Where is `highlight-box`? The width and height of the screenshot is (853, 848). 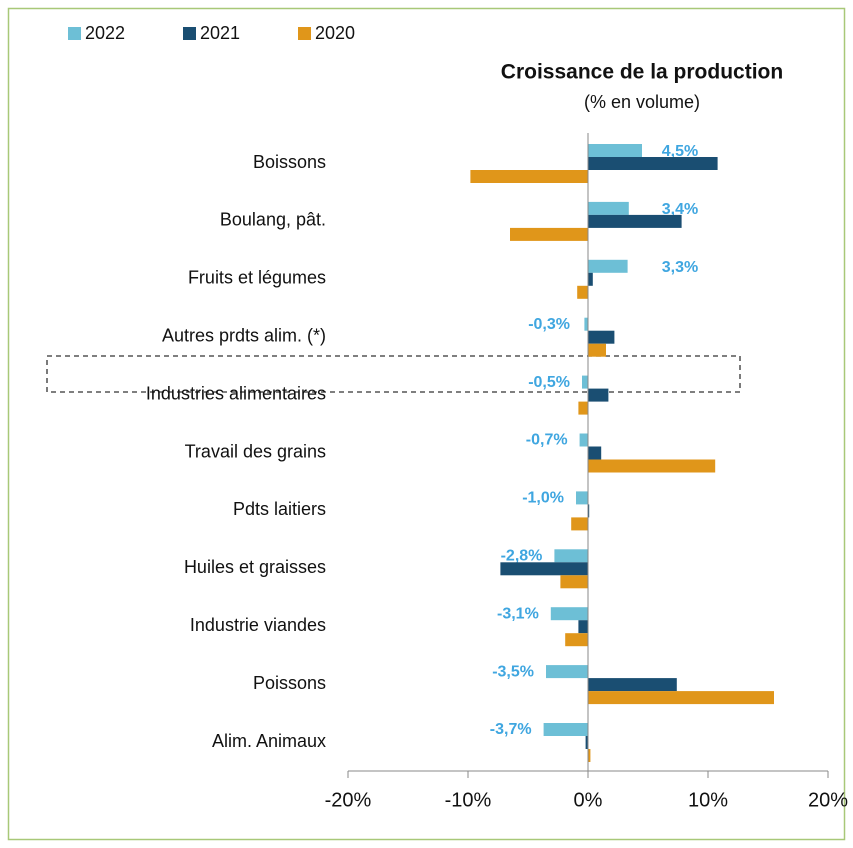
highlight-box is located at coordinates (393, 374).